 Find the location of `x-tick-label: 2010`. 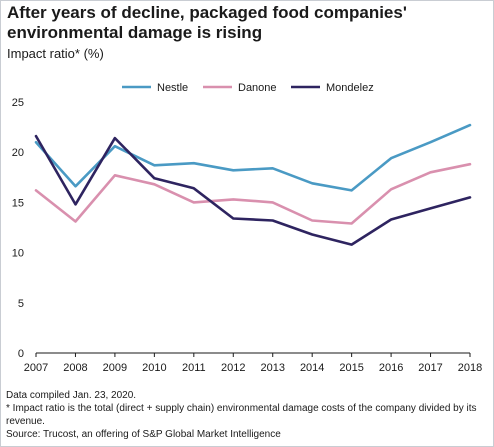

x-tick-label: 2010 is located at coordinates (154, 368).